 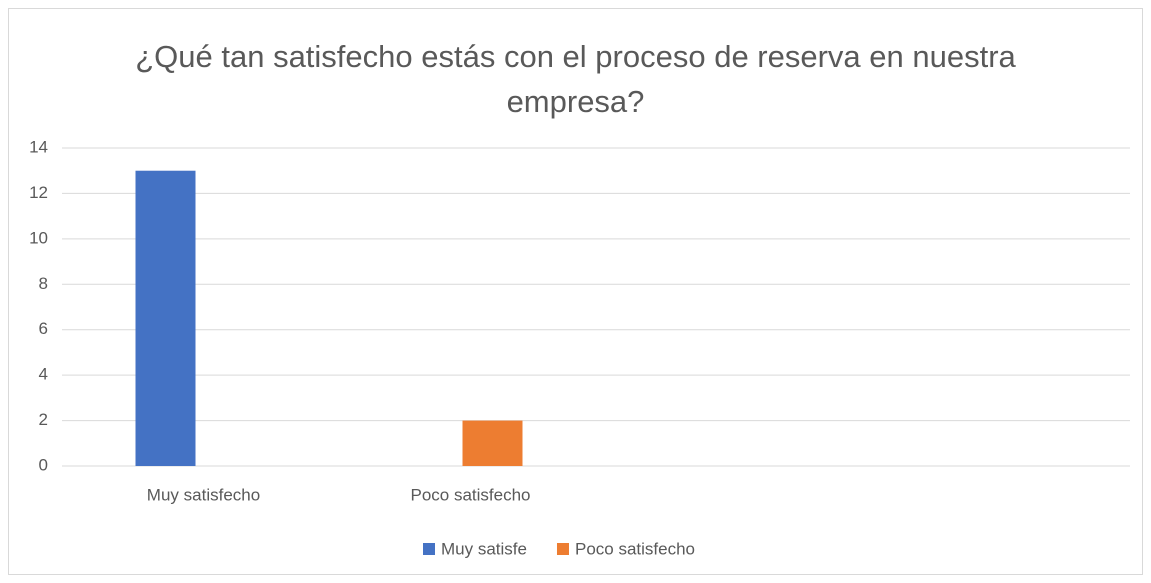 What do you see at coordinates (635, 548) in the screenshot?
I see `legend-label: Poco satisfecho` at bounding box center [635, 548].